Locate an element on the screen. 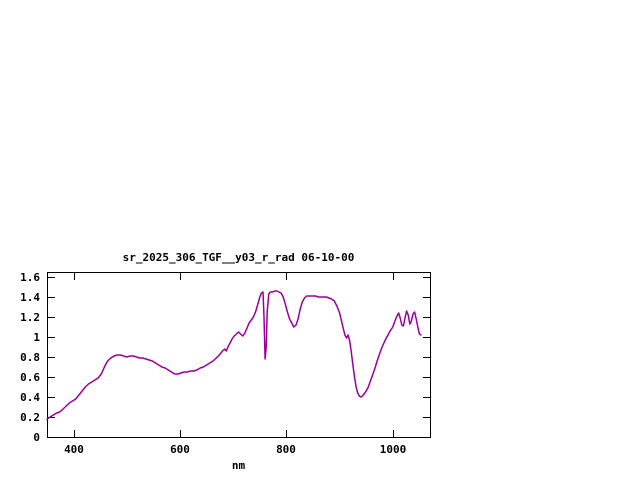 This screenshot has height=480, width=640. y-tick-label: 1.4 is located at coordinates (30, 297).